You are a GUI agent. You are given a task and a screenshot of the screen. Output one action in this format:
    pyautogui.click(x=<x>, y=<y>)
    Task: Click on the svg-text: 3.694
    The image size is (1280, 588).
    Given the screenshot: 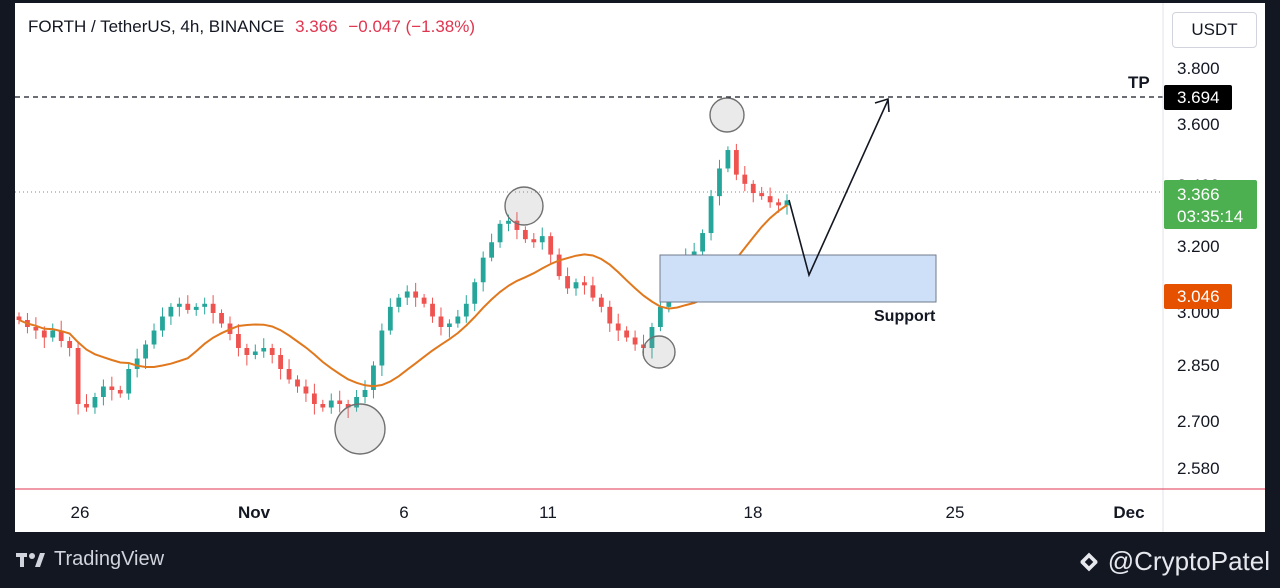 What is the action you would take?
    pyautogui.click(x=1198, y=97)
    